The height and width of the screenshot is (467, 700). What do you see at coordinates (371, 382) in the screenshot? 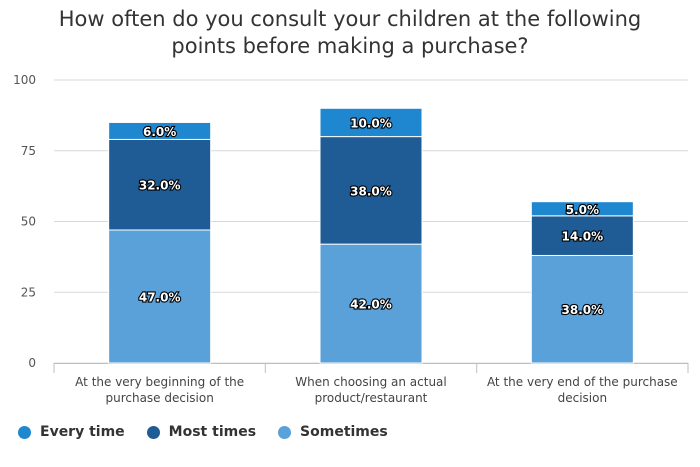
I see `x-category-label: When choosing an actual` at bounding box center [371, 382].